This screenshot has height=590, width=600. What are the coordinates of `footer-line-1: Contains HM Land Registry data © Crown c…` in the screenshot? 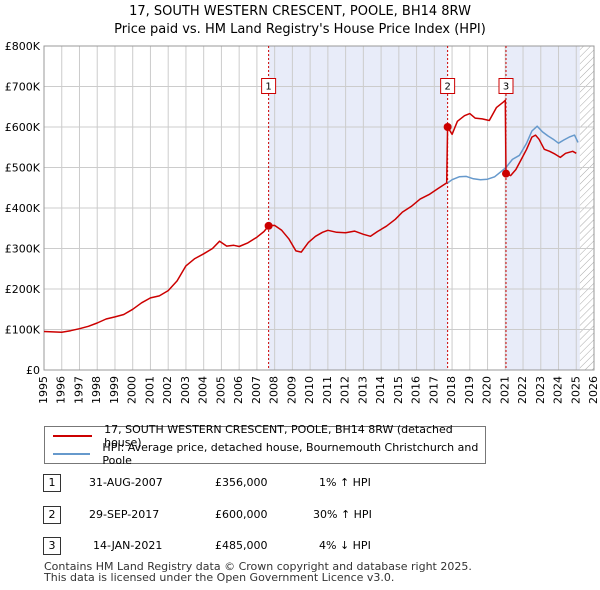 It's located at (258, 566).